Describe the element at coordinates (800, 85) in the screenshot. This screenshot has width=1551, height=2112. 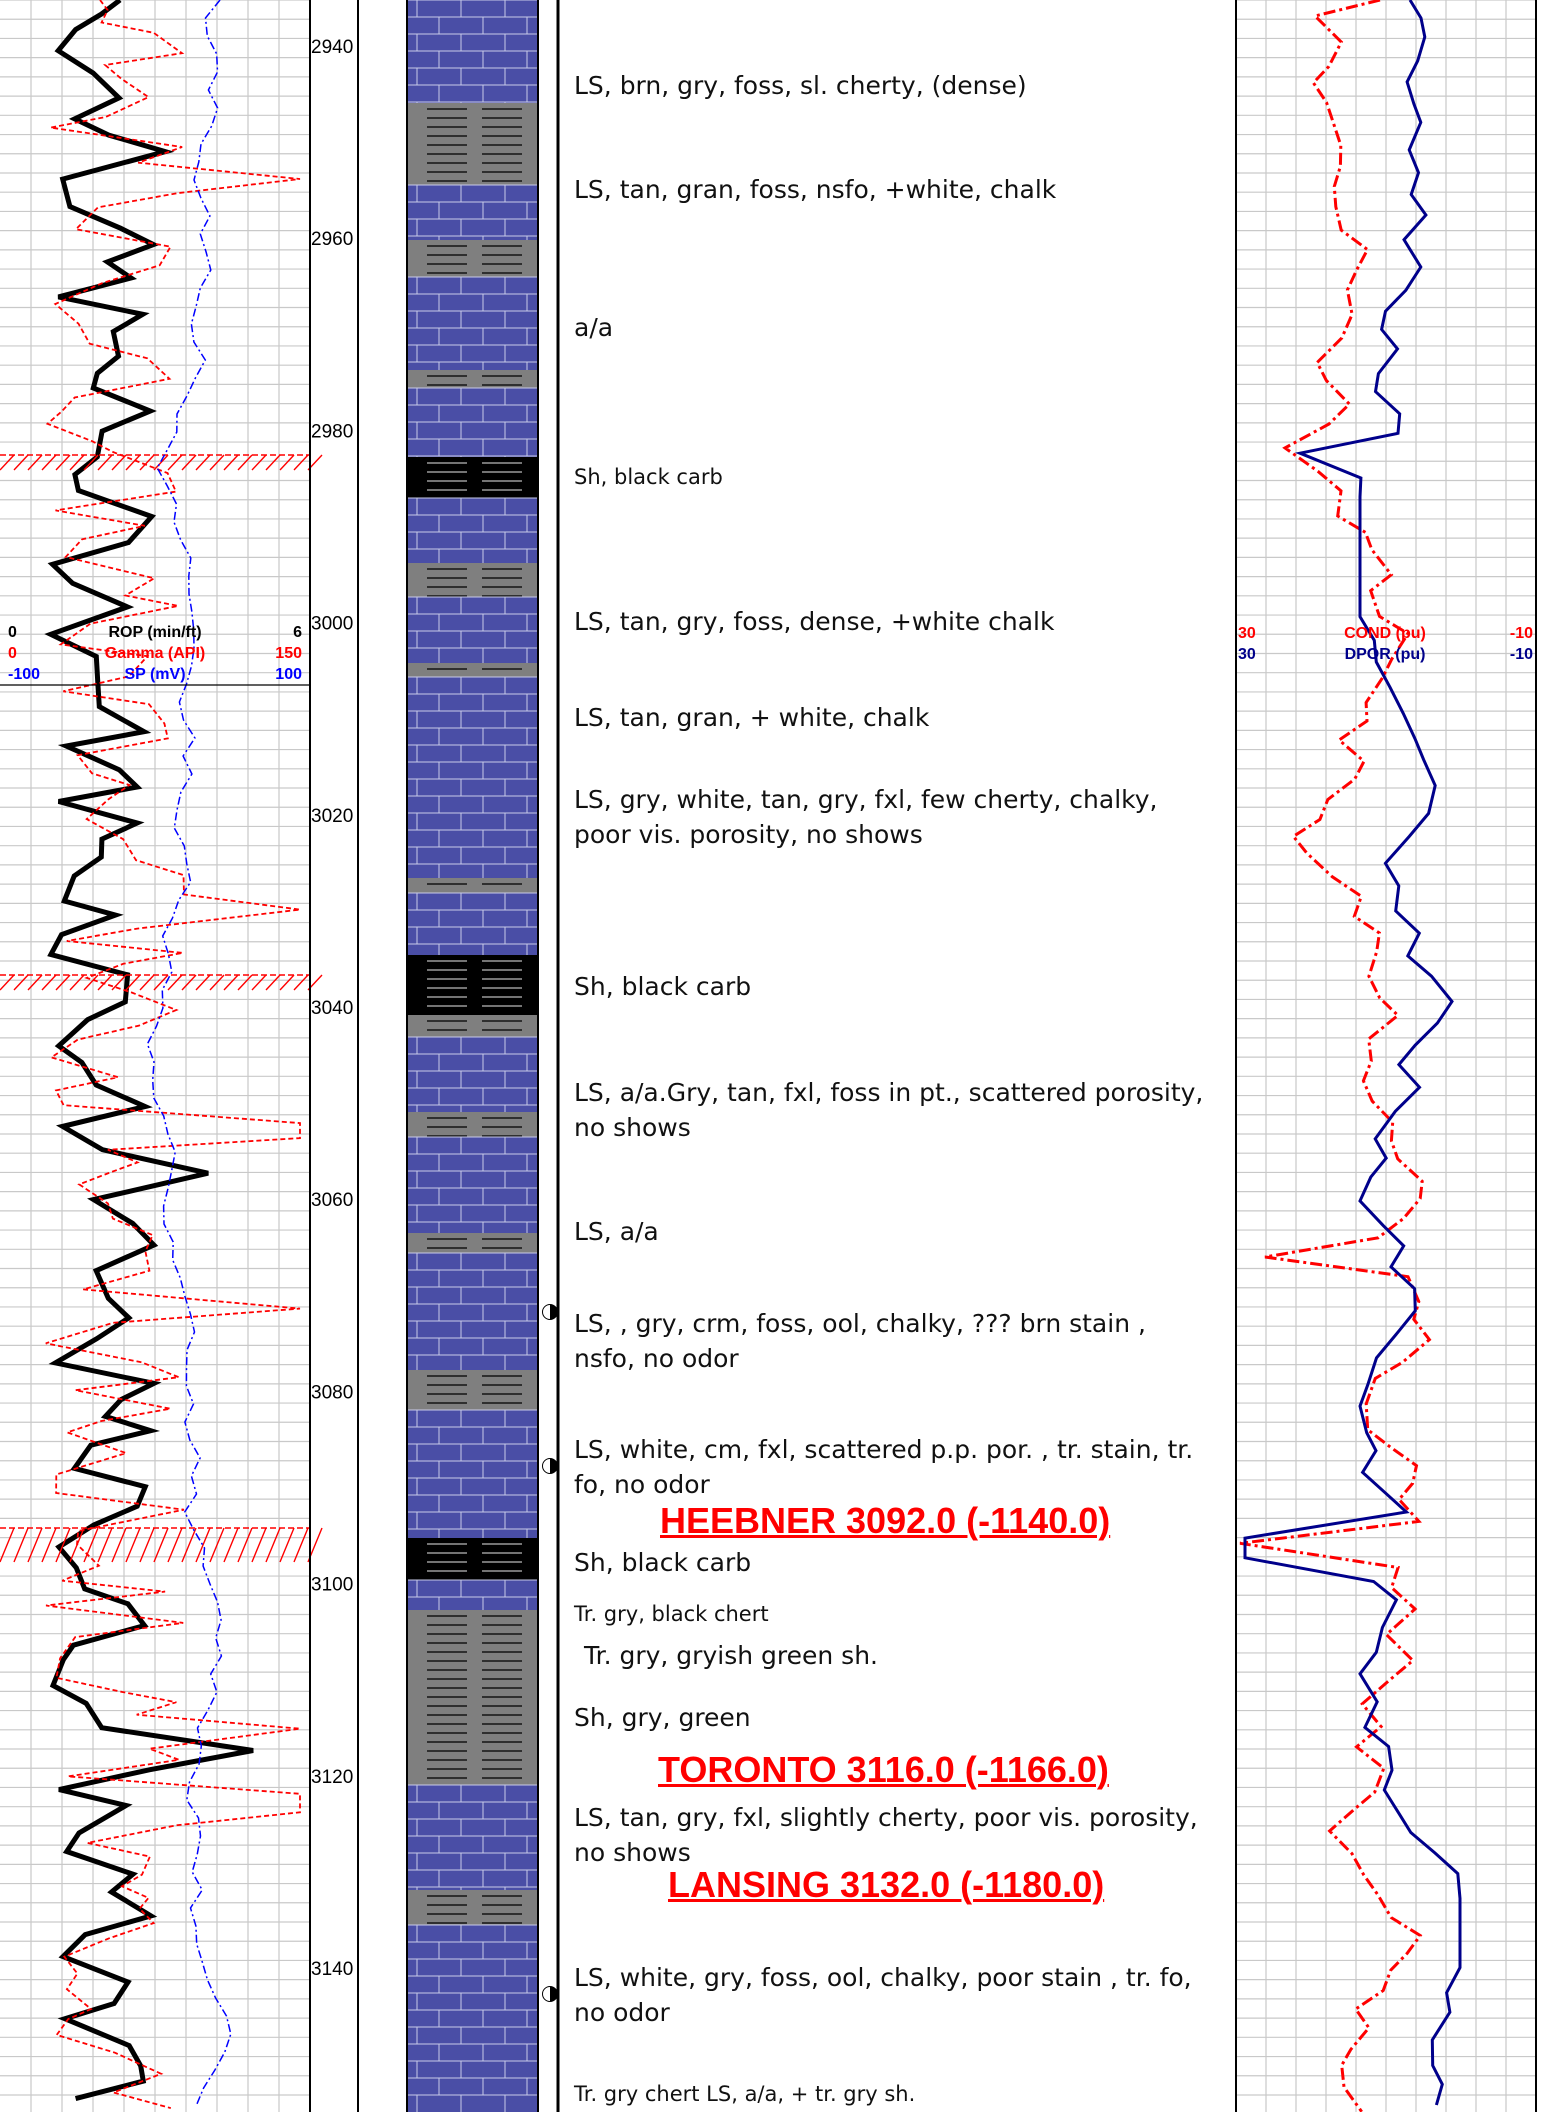
I see `lithology-description: LS, brn, gry, foss, sl. cherty, (dense)` at that location.